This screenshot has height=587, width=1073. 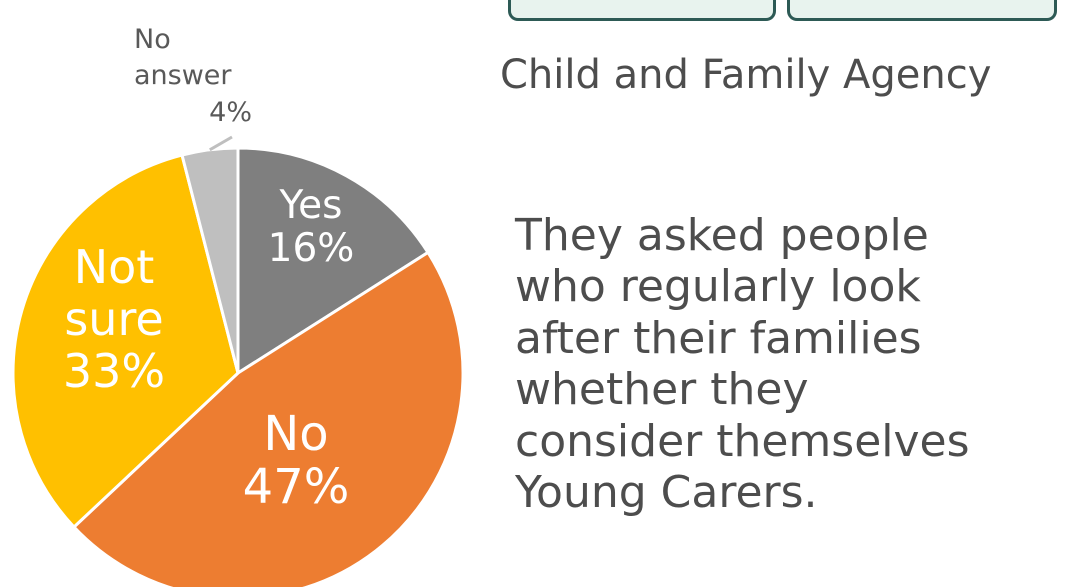 I want to click on slice-label-not-sure: Not sure 33%, so click(x=114, y=319).